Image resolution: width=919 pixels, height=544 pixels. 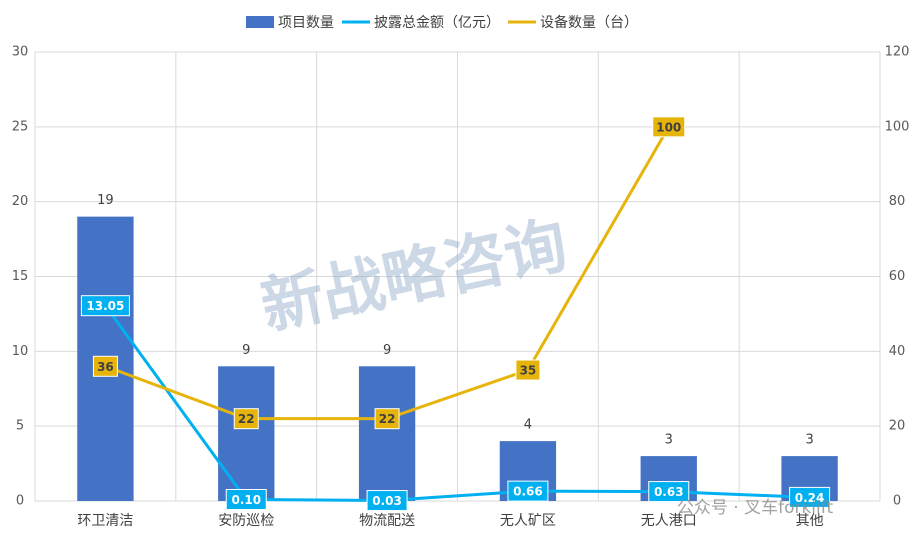 What do you see at coordinates (260, 22) in the screenshot?
I see `legend-swatch` at bounding box center [260, 22].